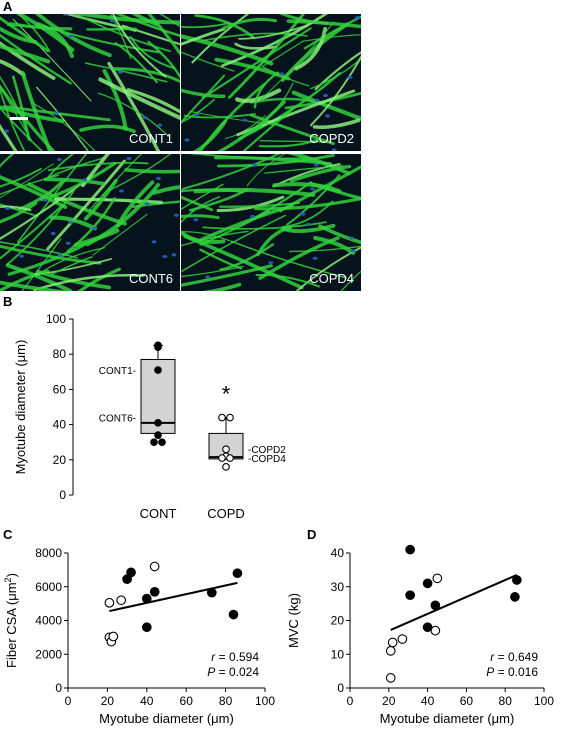  I want to click on x-axis-label: Myotube diameter (μm), so click(447, 718).